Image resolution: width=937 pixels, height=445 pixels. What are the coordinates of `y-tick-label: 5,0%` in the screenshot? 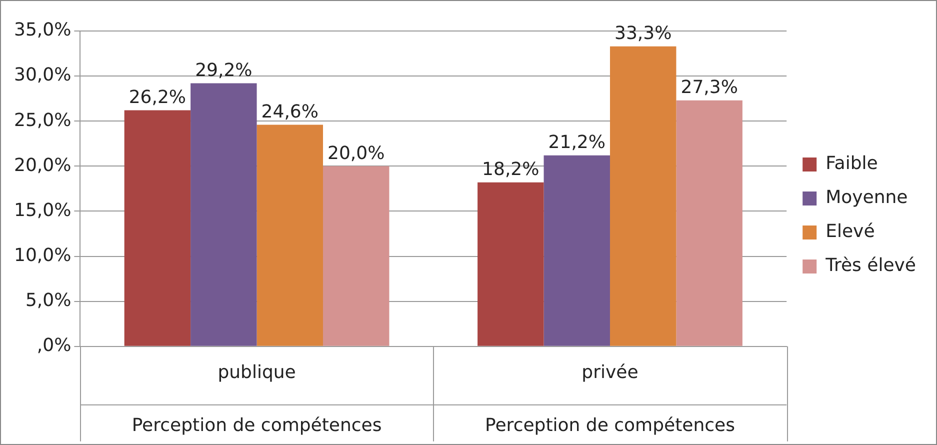 It's located at (48, 301).